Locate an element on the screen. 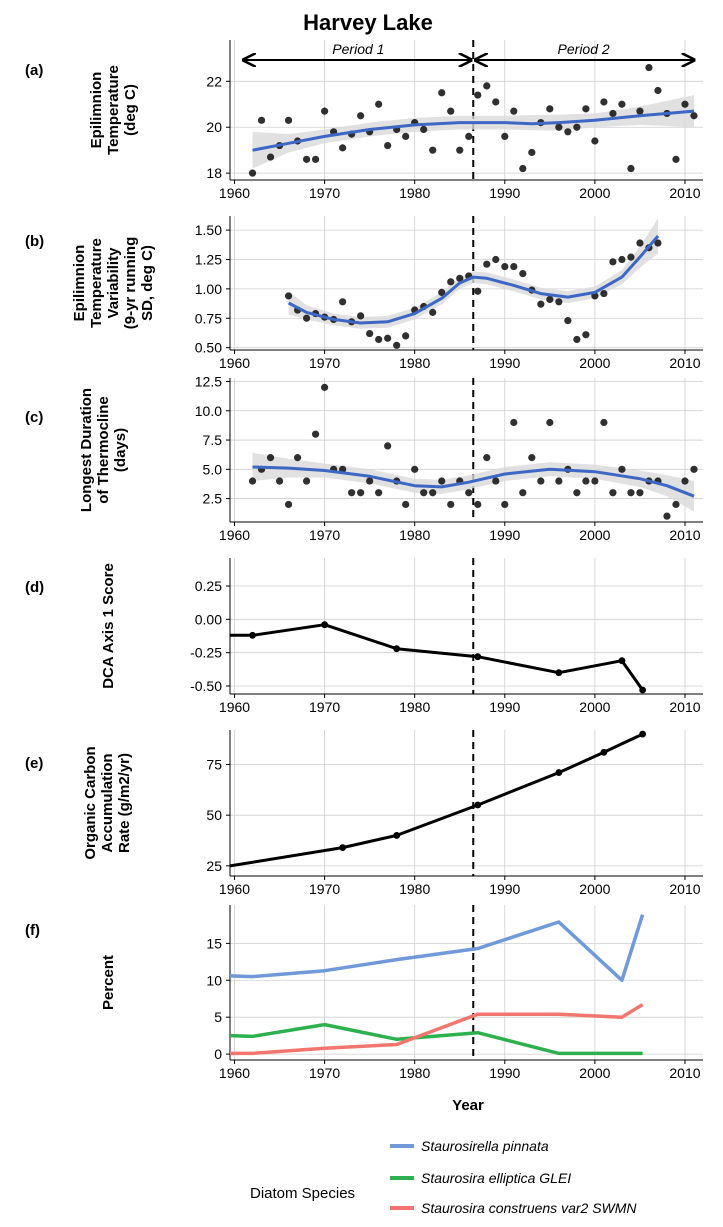 The width and height of the screenshot is (723, 1227). y-tick-label: 0.25 is located at coordinates (208, 586).